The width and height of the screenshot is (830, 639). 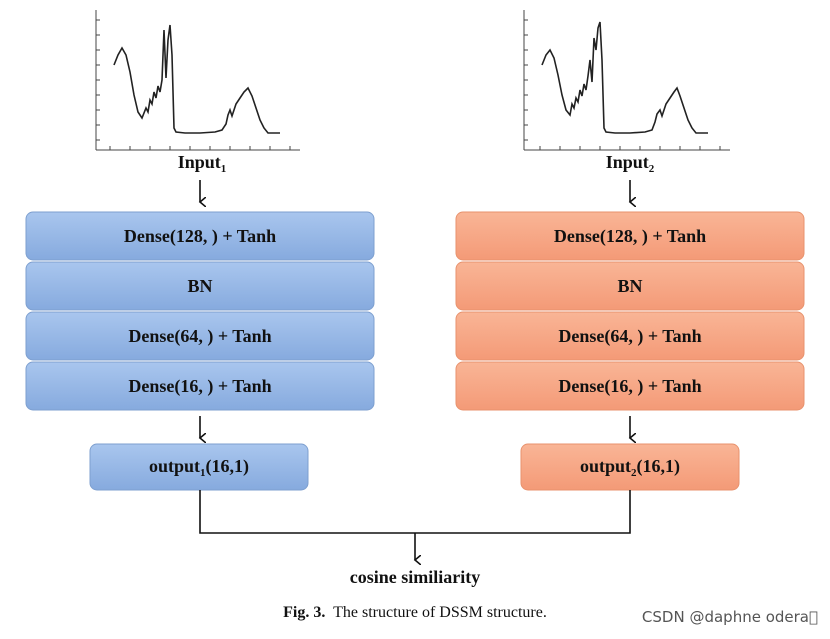 What do you see at coordinates (630, 163) in the screenshot?
I see `input-2-label: Input2` at bounding box center [630, 163].